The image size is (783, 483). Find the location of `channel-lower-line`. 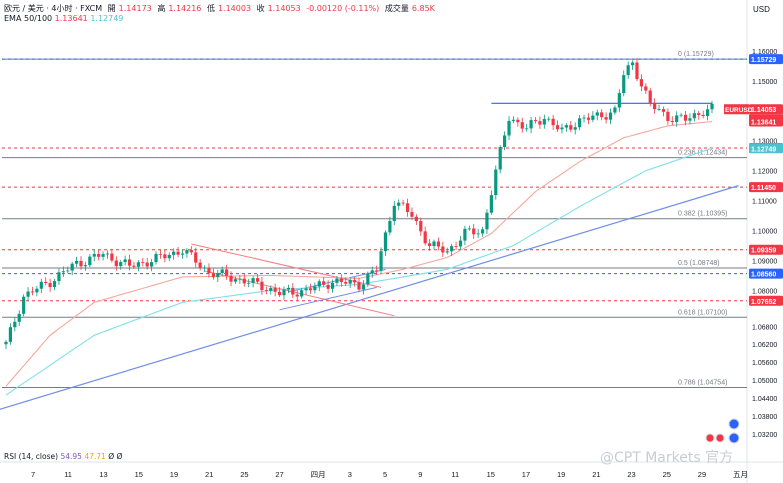

channel-lower-line is located at coordinates (299, 293).